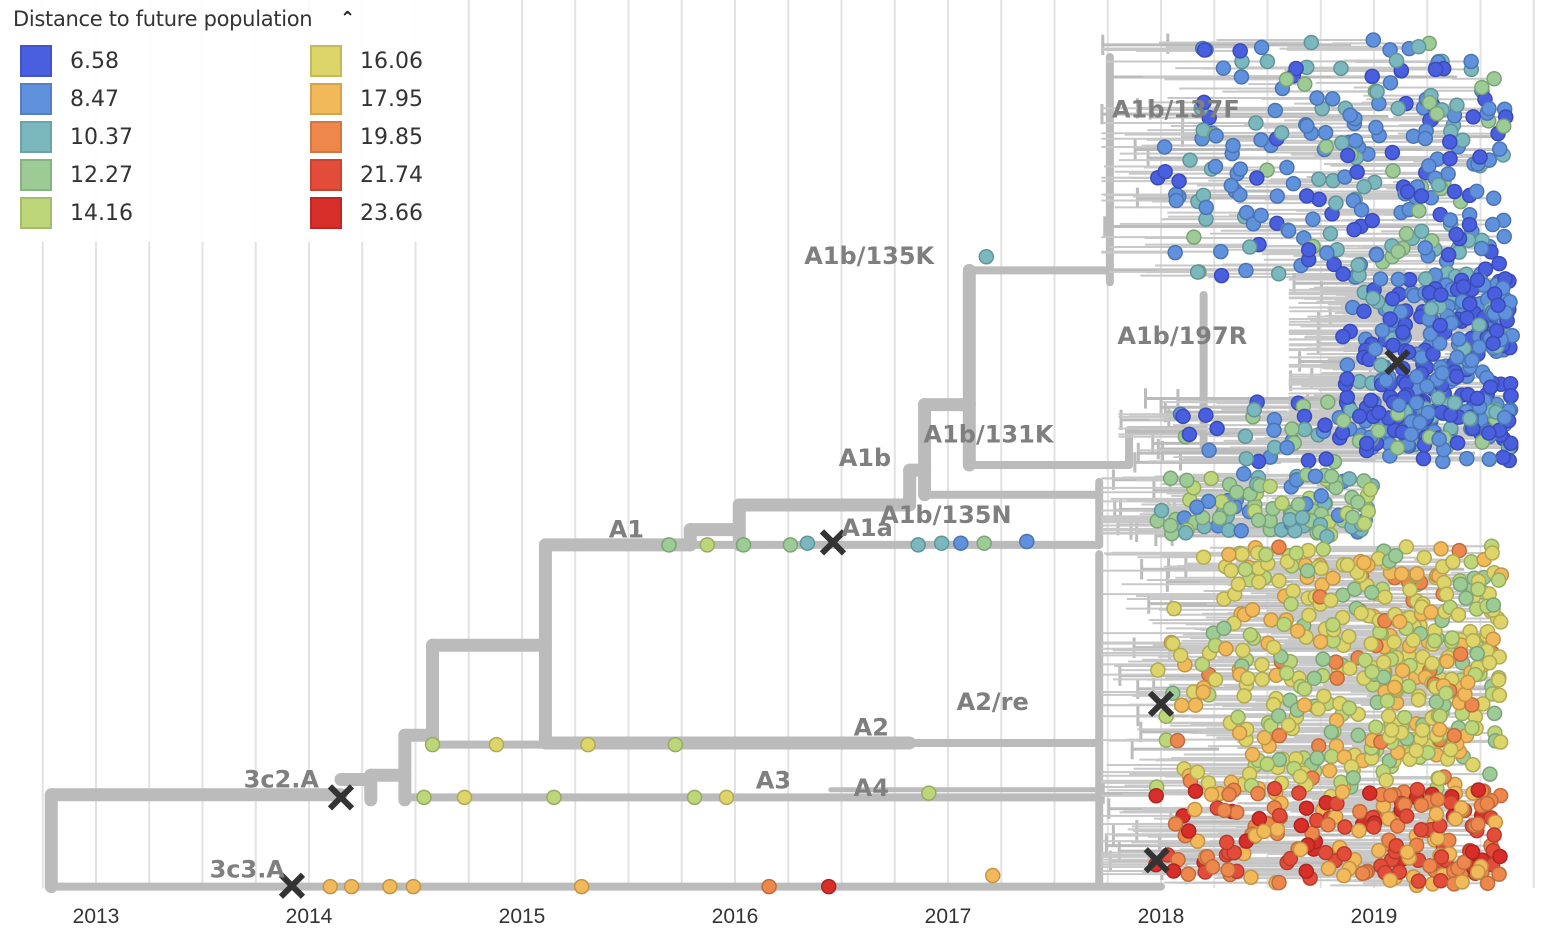 This screenshot has height=942, width=1542. What do you see at coordinates (871, 788) in the screenshot?
I see `clade-label: A4` at bounding box center [871, 788].